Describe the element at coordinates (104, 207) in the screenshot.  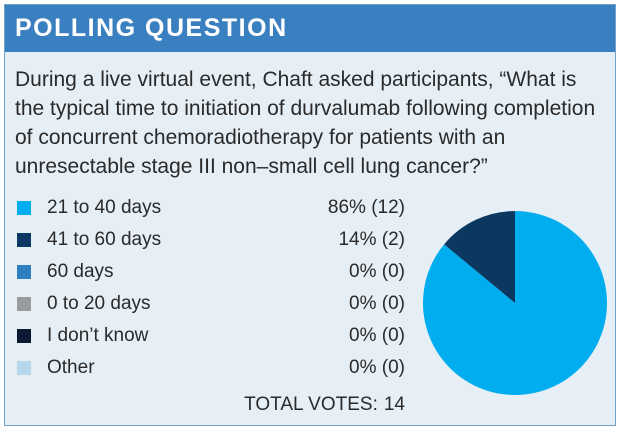
I see `legend-label: 21 to 40 days` at that location.